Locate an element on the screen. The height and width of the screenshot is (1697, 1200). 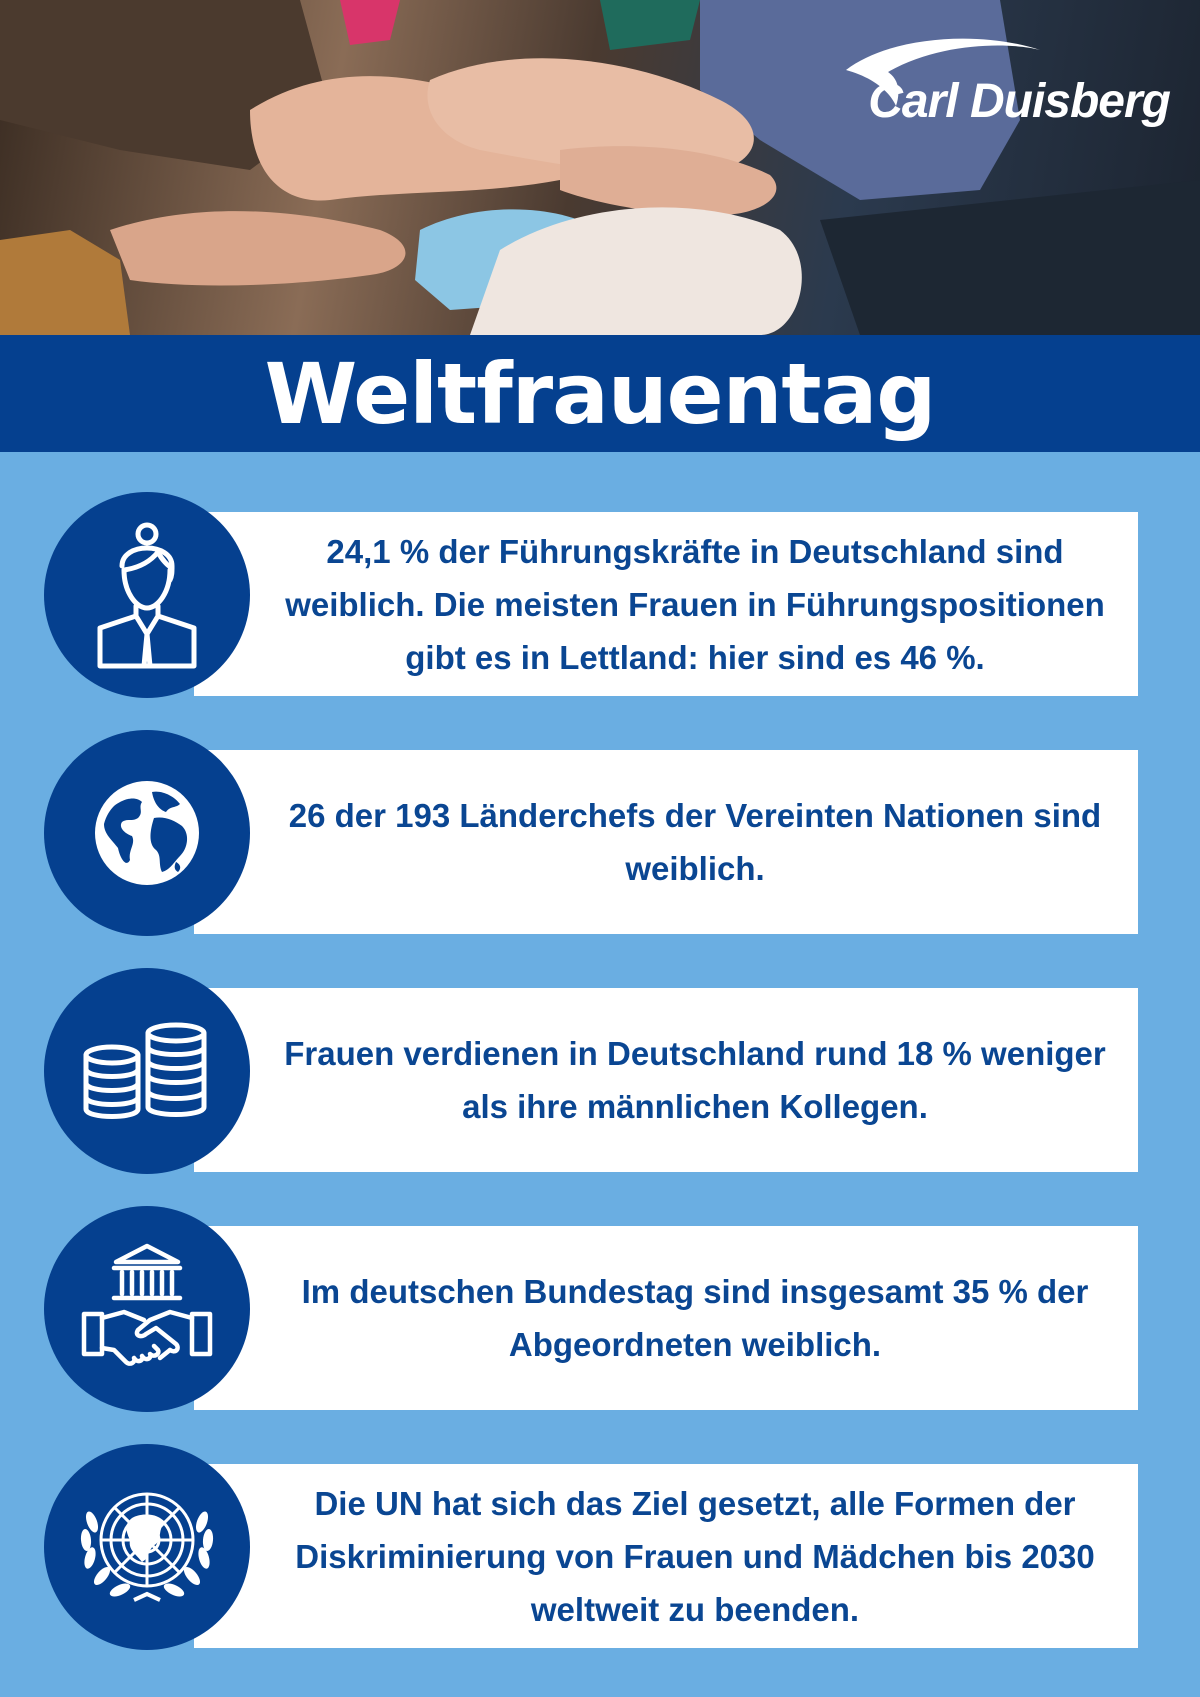
un-emblem-icon is located at coordinates (147, 1547).